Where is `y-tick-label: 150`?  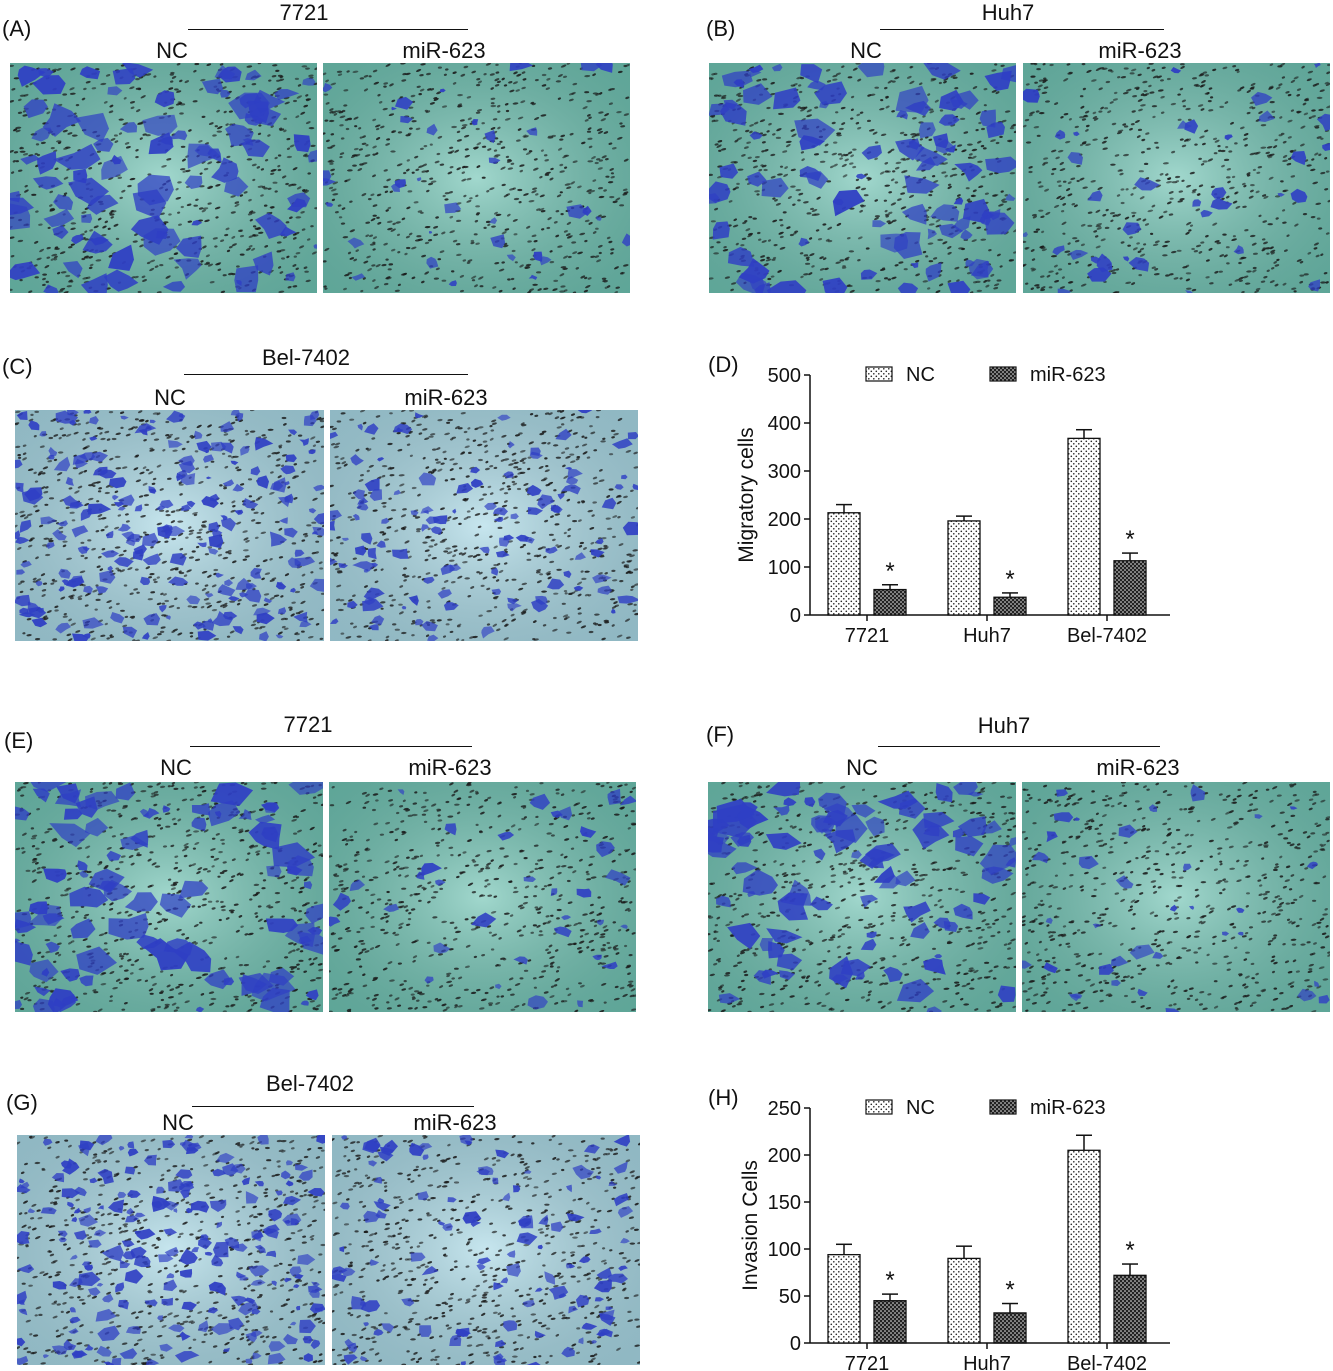 y-tick-label: 150 is located at coordinates (784, 1203).